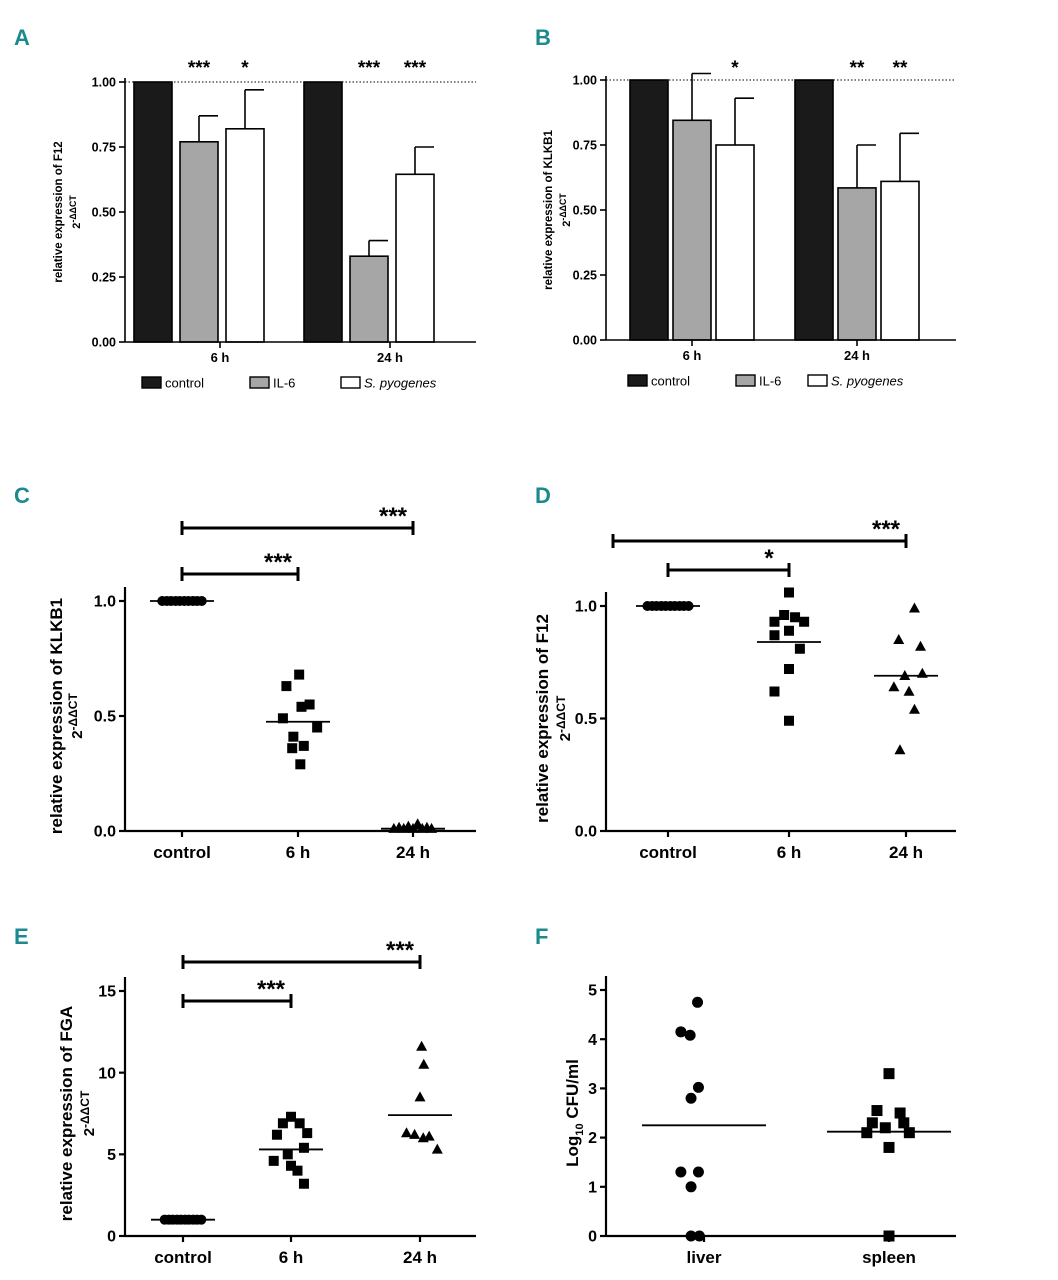 This screenshot has width=1058, height=1280. What do you see at coordinates (889, 1257) in the screenshot?
I see `x-tick-label: spleen` at bounding box center [889, 1257].